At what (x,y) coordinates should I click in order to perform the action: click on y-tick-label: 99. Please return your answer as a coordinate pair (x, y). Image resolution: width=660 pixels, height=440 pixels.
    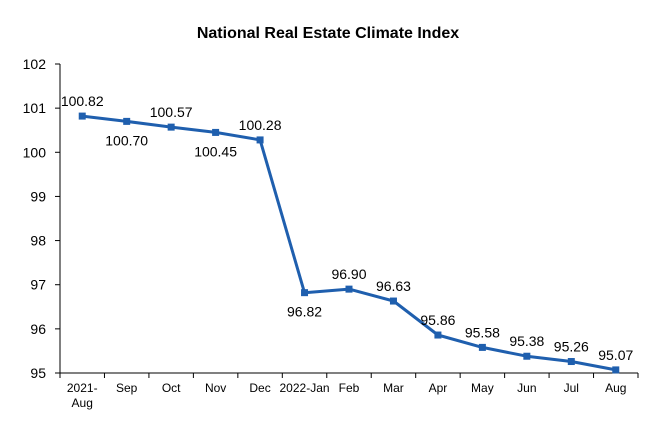
    Looking at the image, I should click on (38, 196).